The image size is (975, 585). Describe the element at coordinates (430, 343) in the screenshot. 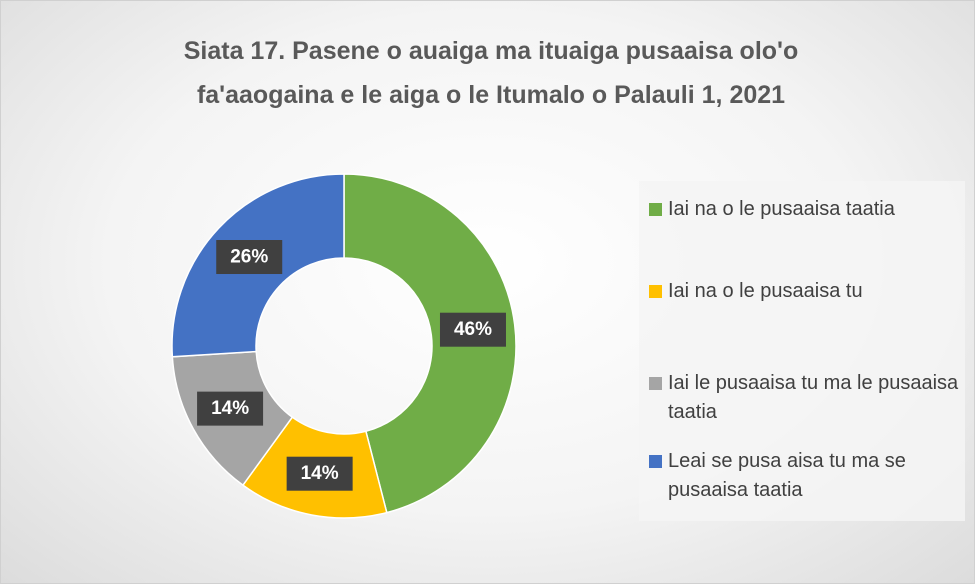

I see `donut-segment` at that location.